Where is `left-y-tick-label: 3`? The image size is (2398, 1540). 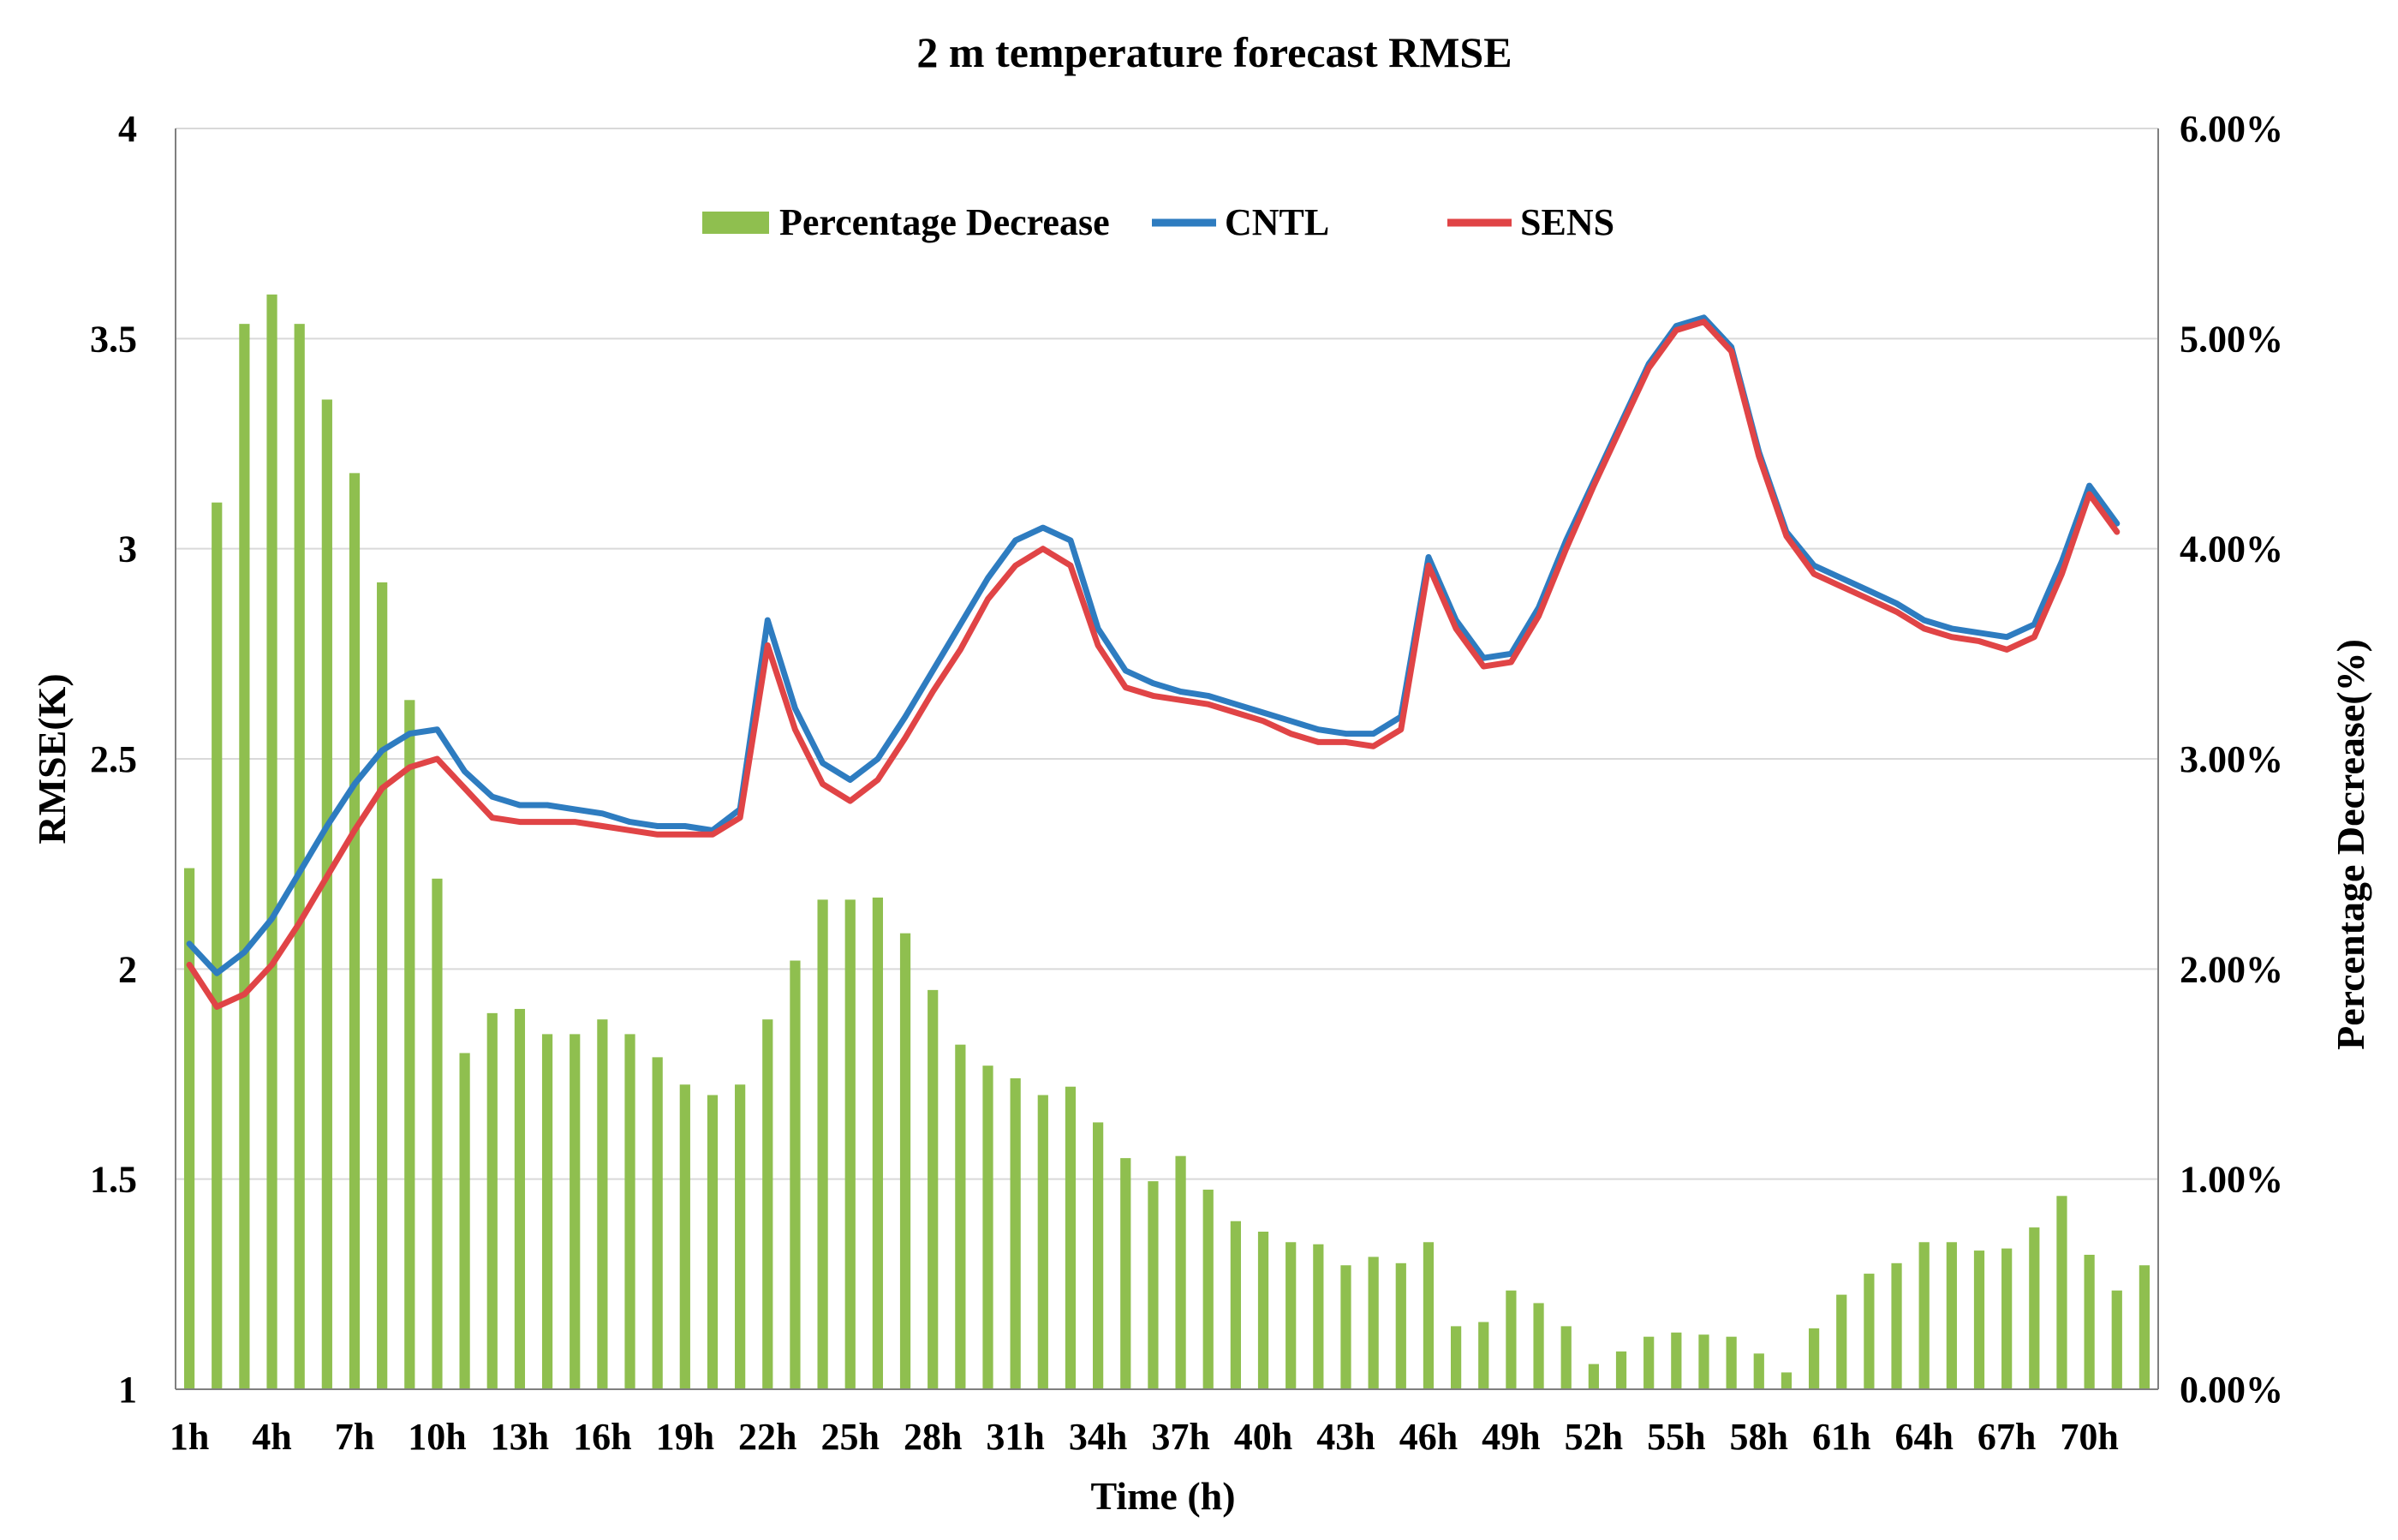
left-y-tick-label: 3 is located at coordinates (128, 549).